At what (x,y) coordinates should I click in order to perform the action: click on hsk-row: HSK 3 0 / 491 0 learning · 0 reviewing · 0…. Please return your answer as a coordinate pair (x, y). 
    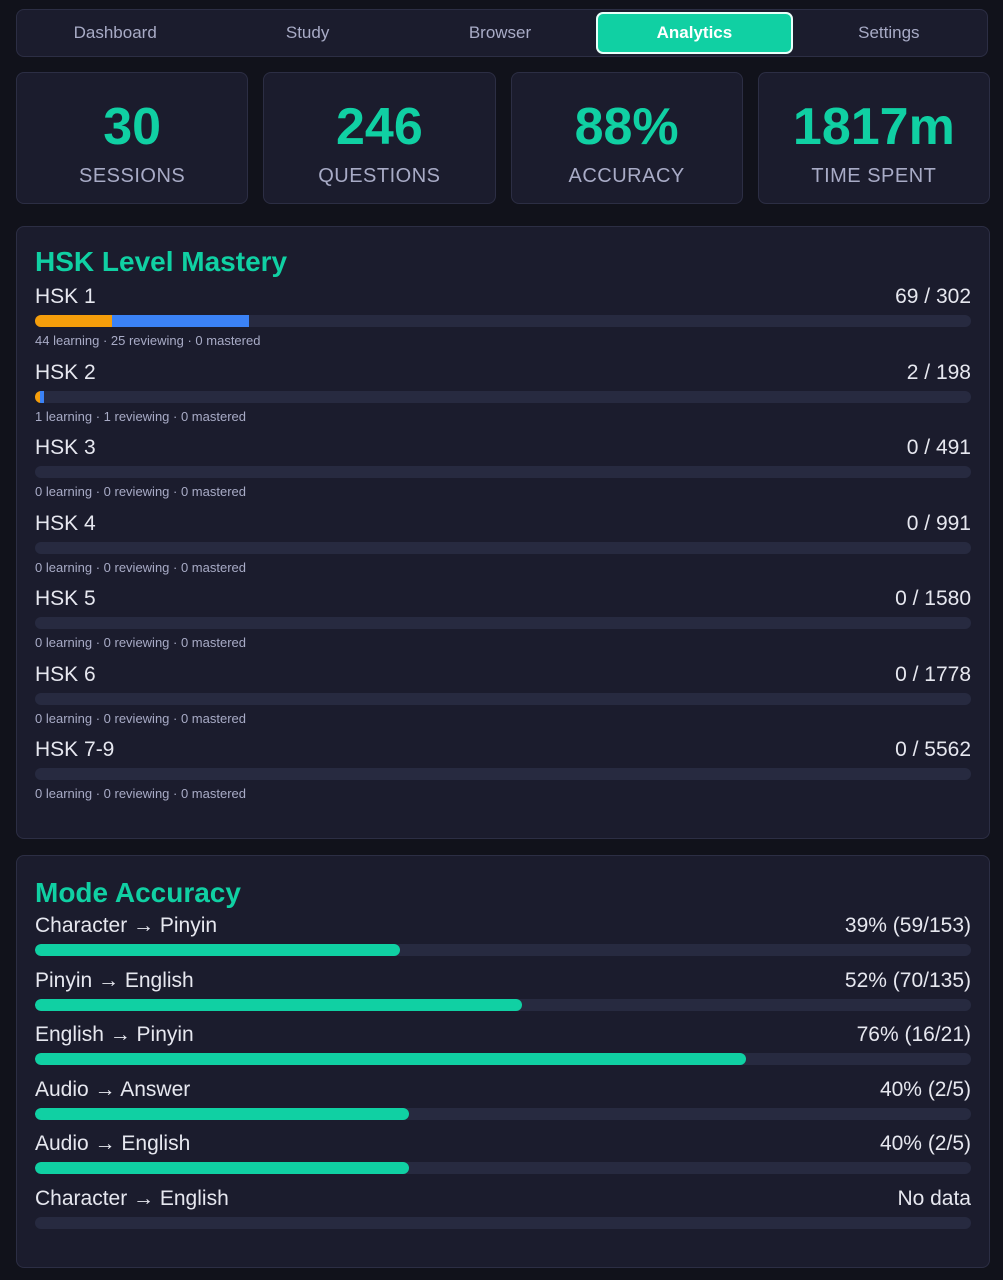
    Looking at the image, I should click on (503, 473).